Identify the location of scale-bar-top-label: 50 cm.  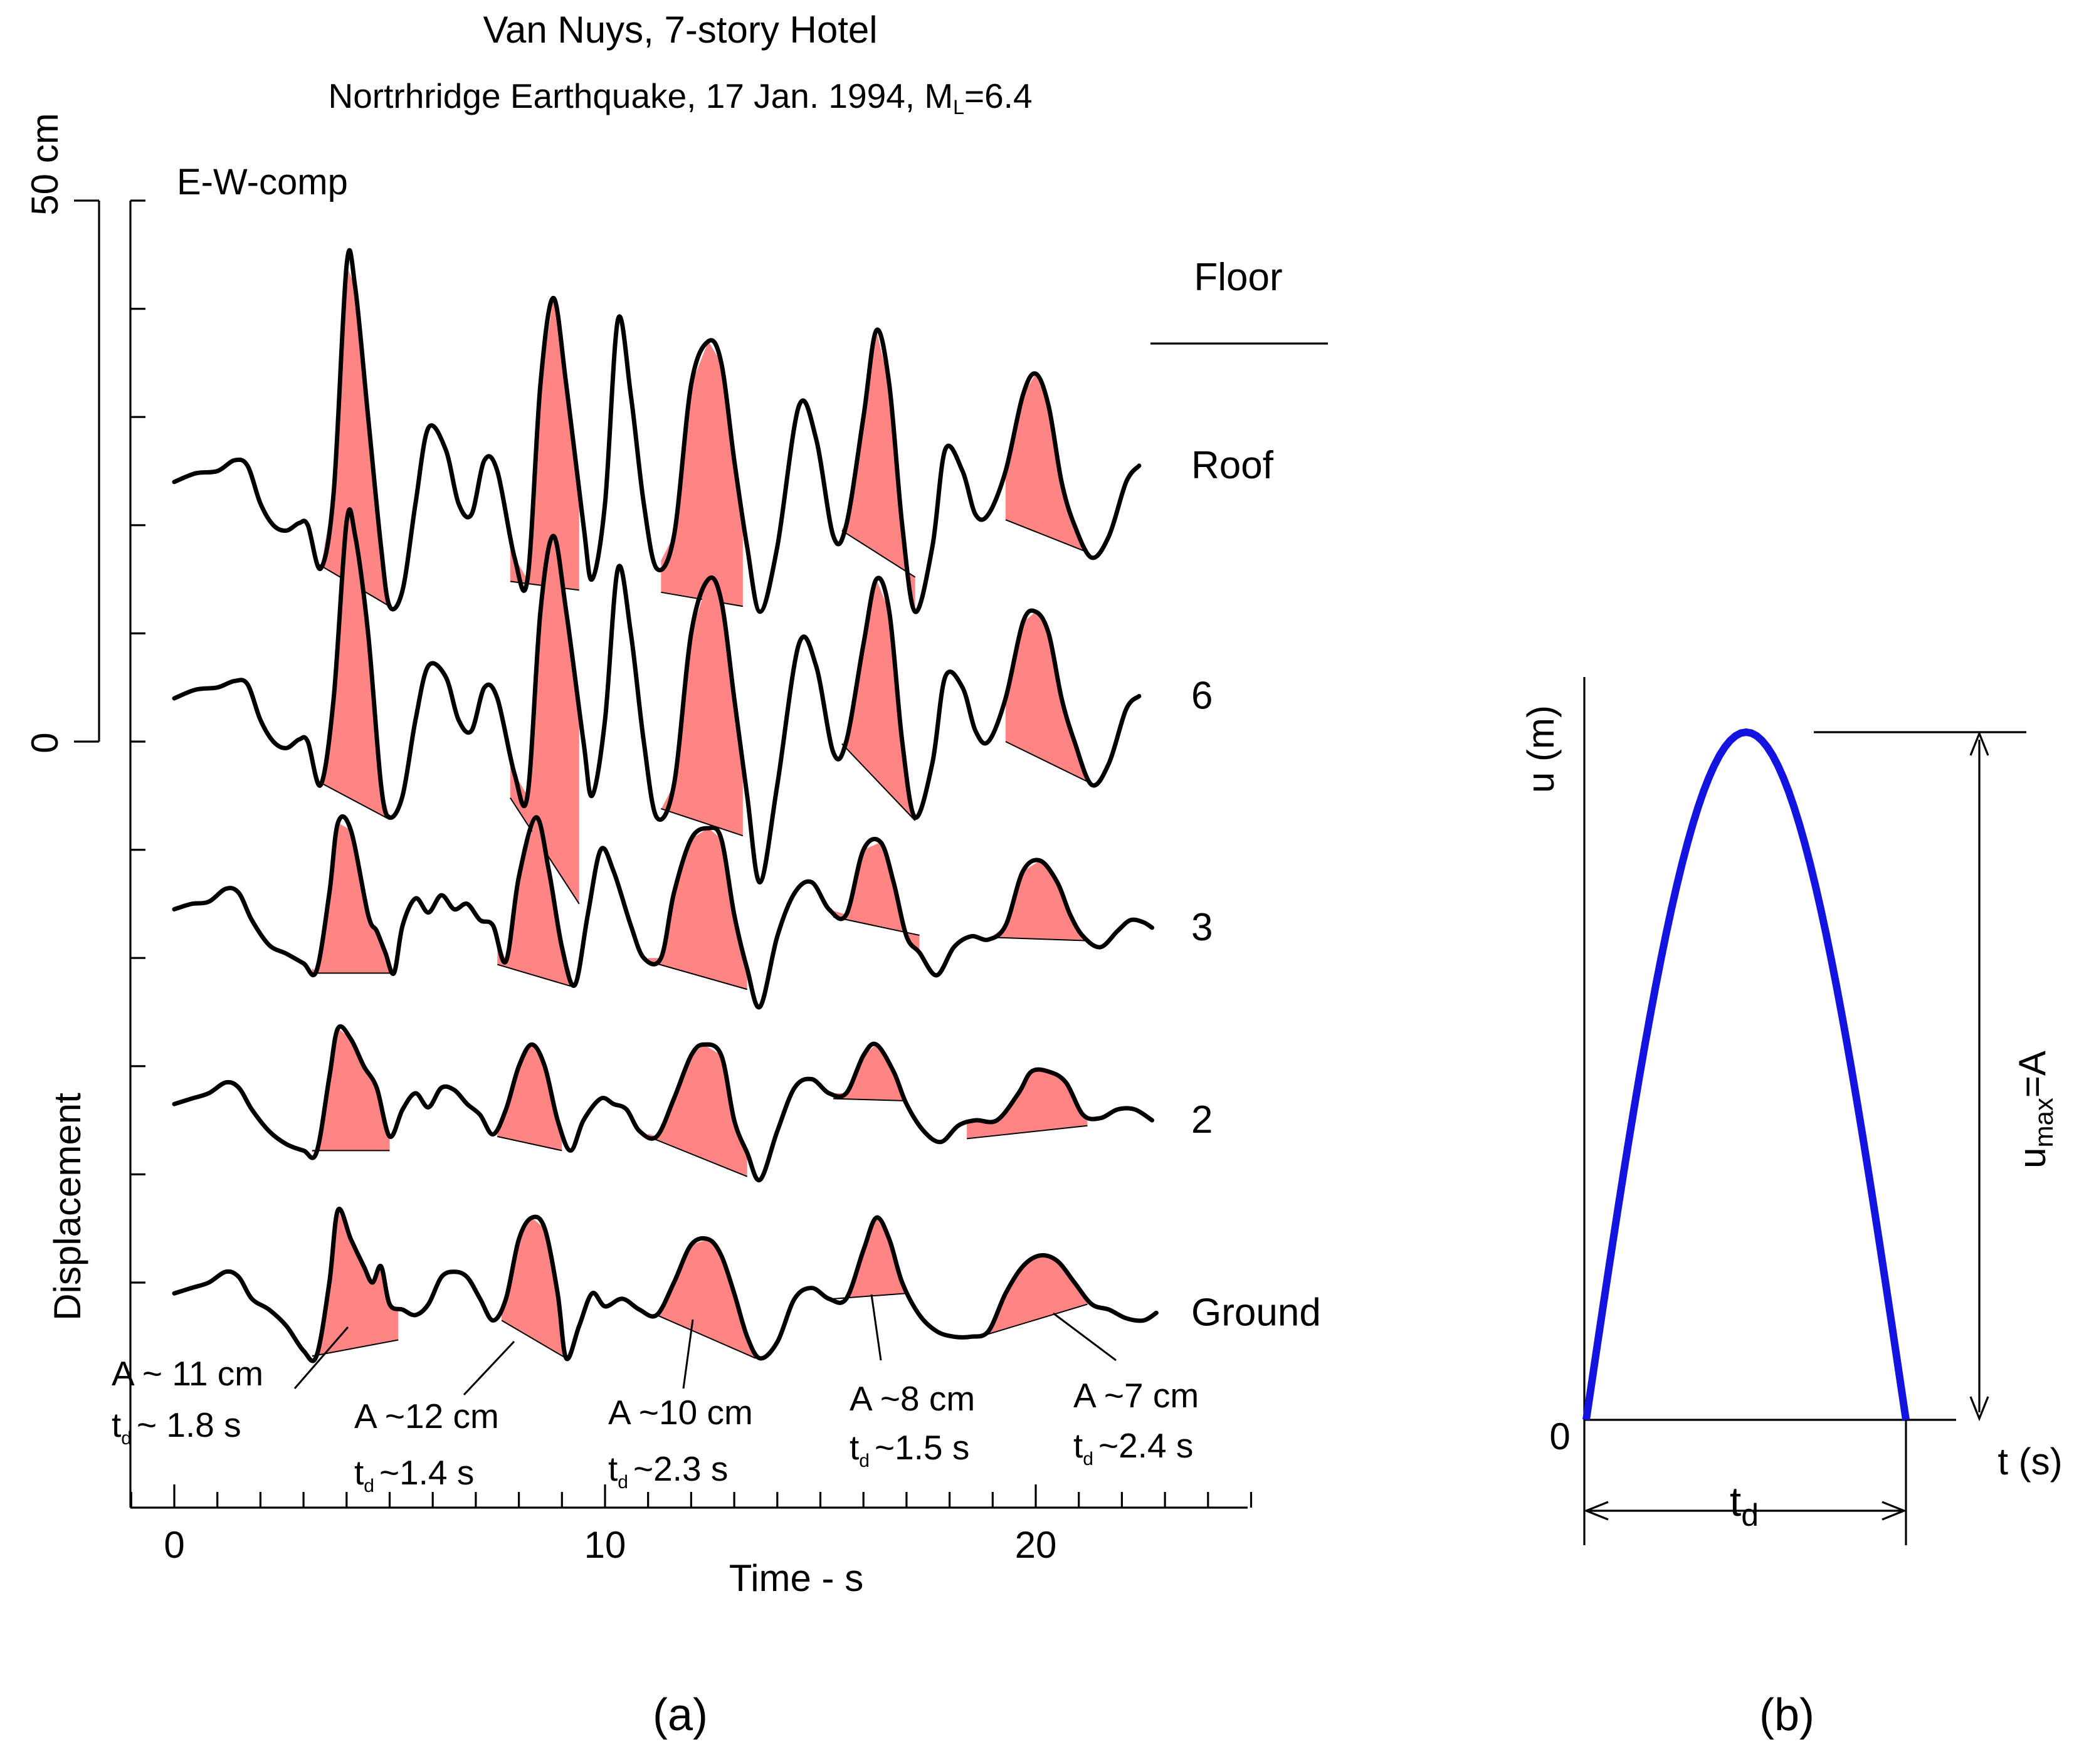
(45, 164).